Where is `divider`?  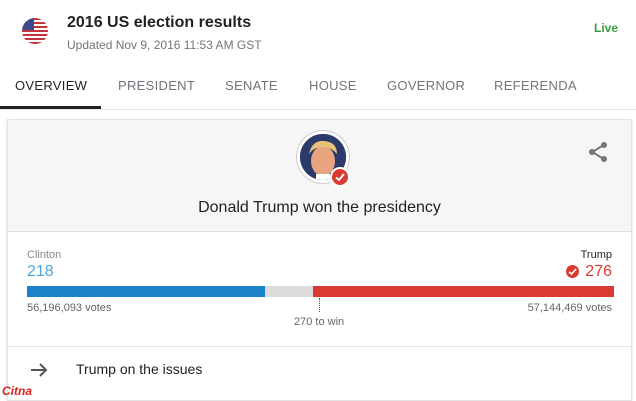 divider is located at coordinates (319, 346).